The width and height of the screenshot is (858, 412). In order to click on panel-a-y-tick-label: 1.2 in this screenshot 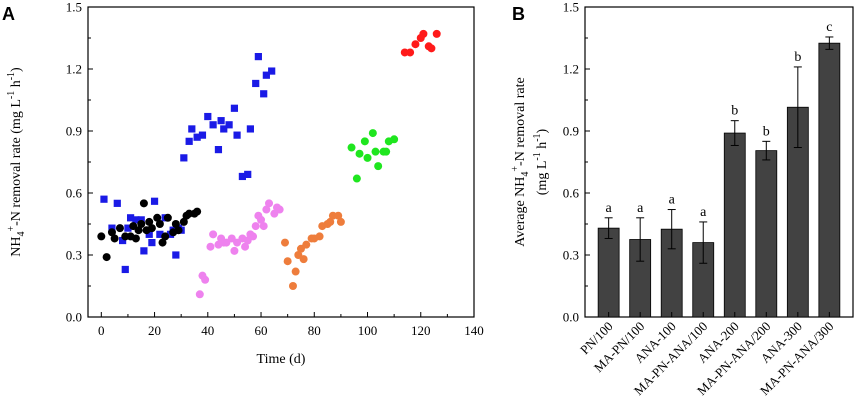, I will do `click(74, 69)`.